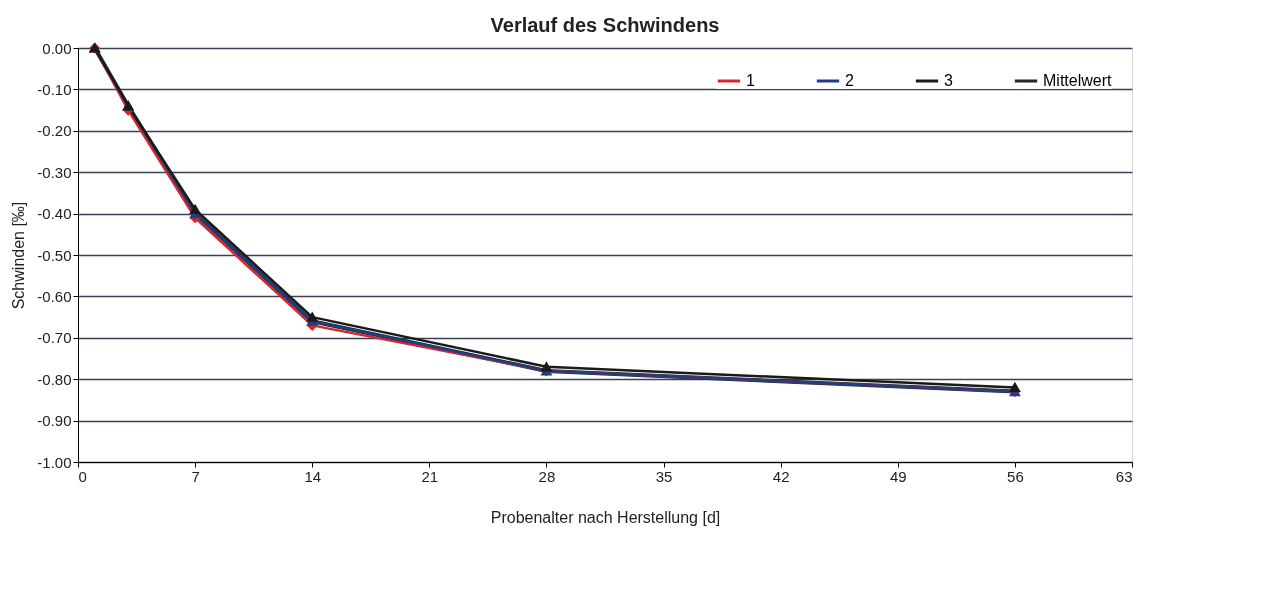 This screenshot has height=605, width=1273. I want to click on y-tick-label: -0.50, so click(54, 255).